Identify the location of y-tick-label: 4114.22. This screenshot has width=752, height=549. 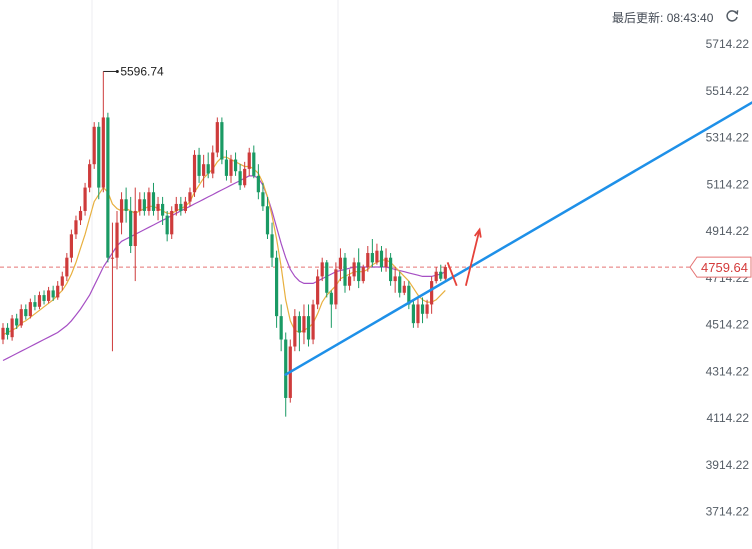
(728, 418).